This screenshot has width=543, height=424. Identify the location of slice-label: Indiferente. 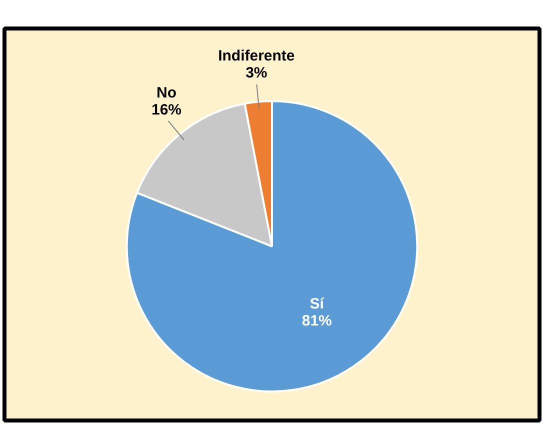
(256, 56).